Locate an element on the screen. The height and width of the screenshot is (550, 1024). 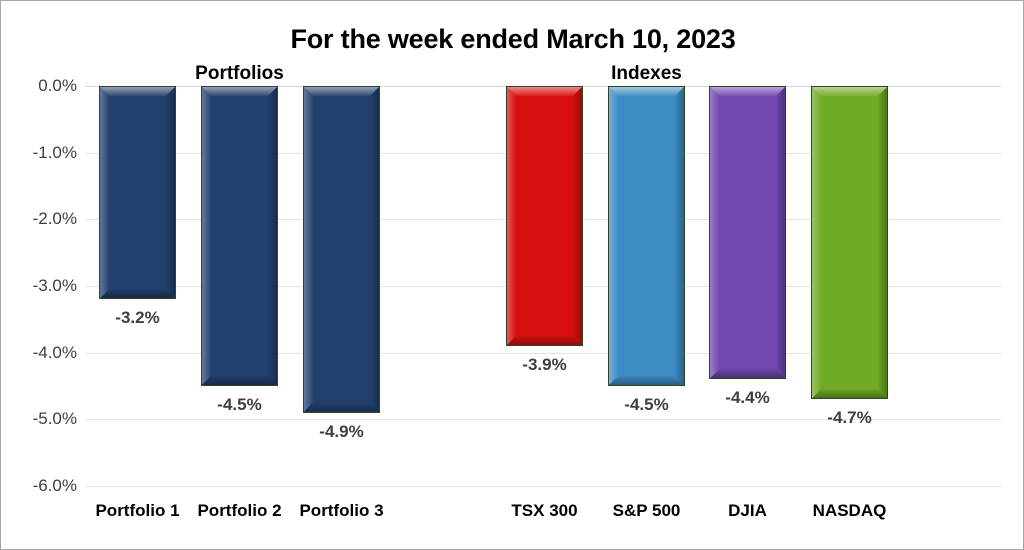
y-axis-tick-label: -4.0% is located at coordinates (54, 352).